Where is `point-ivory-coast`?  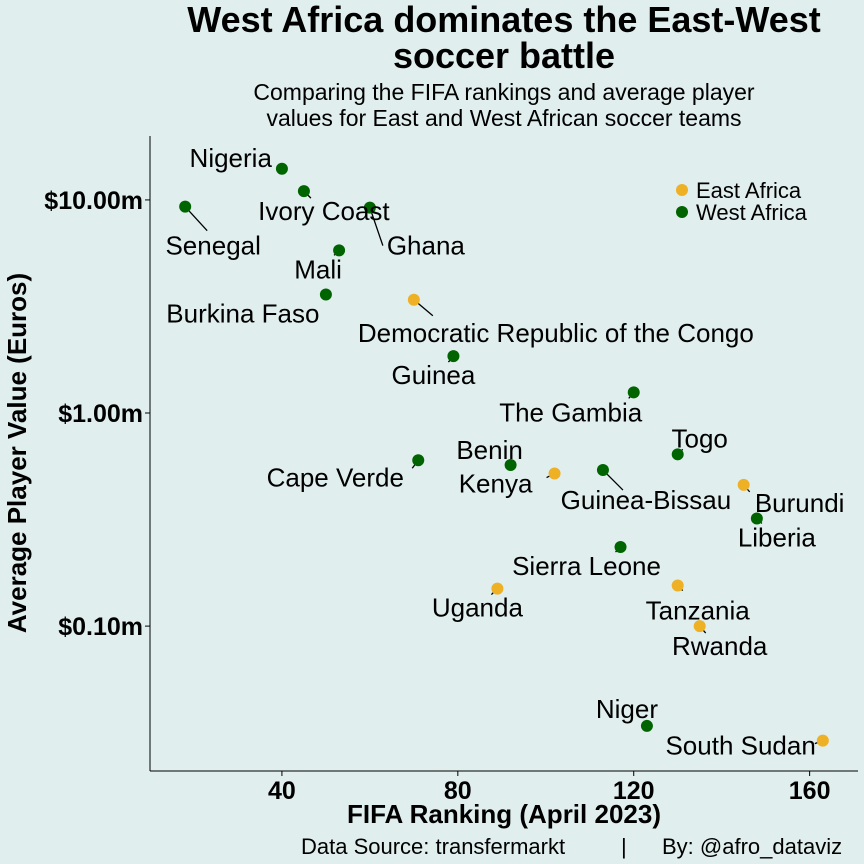 point-ivory-coast is located at coordinates (303, 191).